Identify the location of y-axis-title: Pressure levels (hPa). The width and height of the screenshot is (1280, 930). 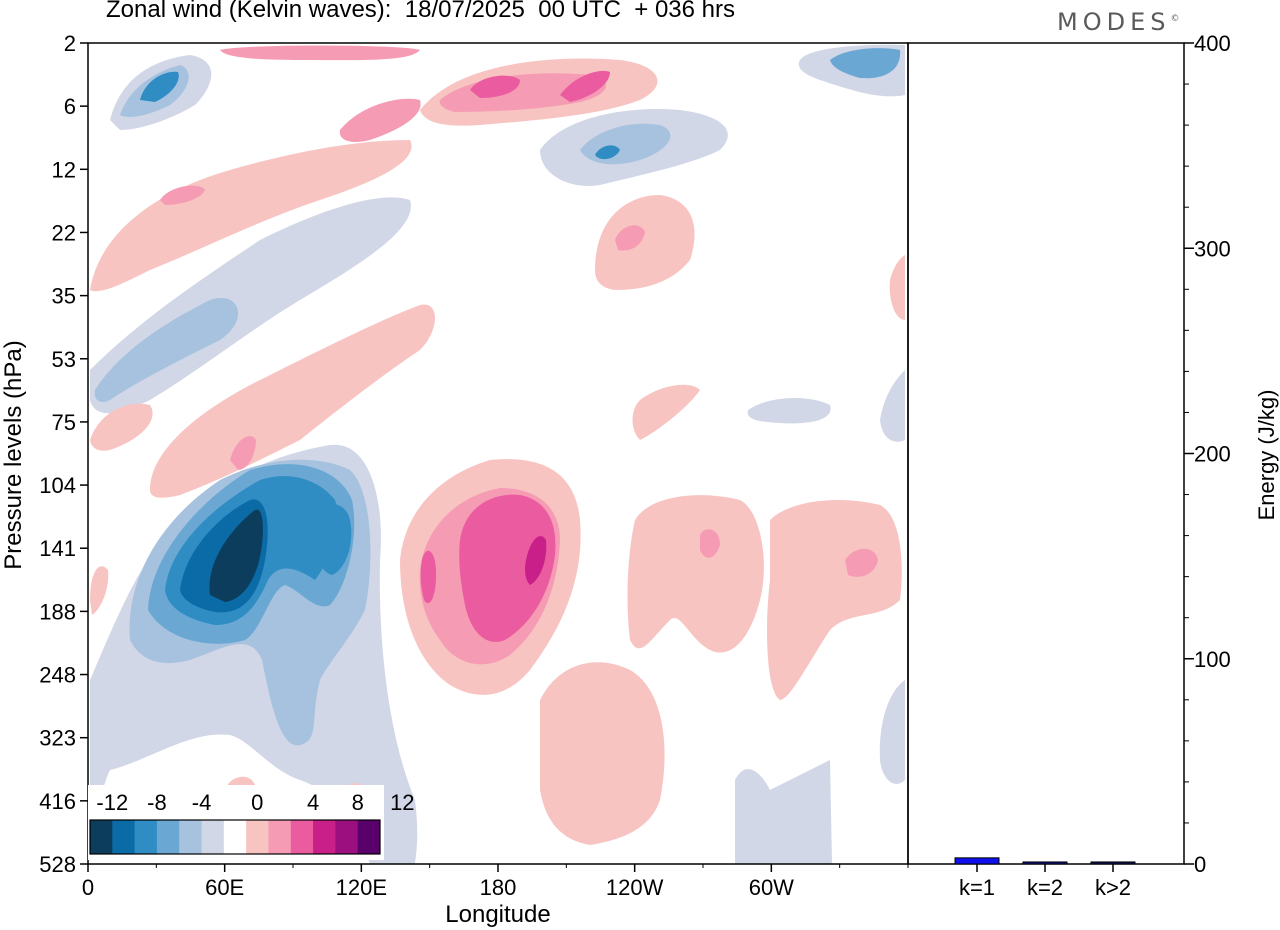
(13, 454).